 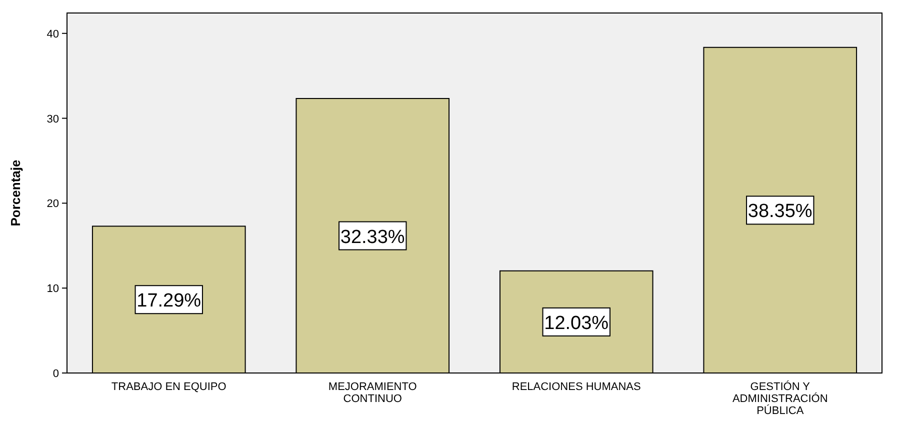 What do you see at coordinates (52, 119) in the screenshot?
I see `y-tick-label: 30` at bounding box center [52, 119].